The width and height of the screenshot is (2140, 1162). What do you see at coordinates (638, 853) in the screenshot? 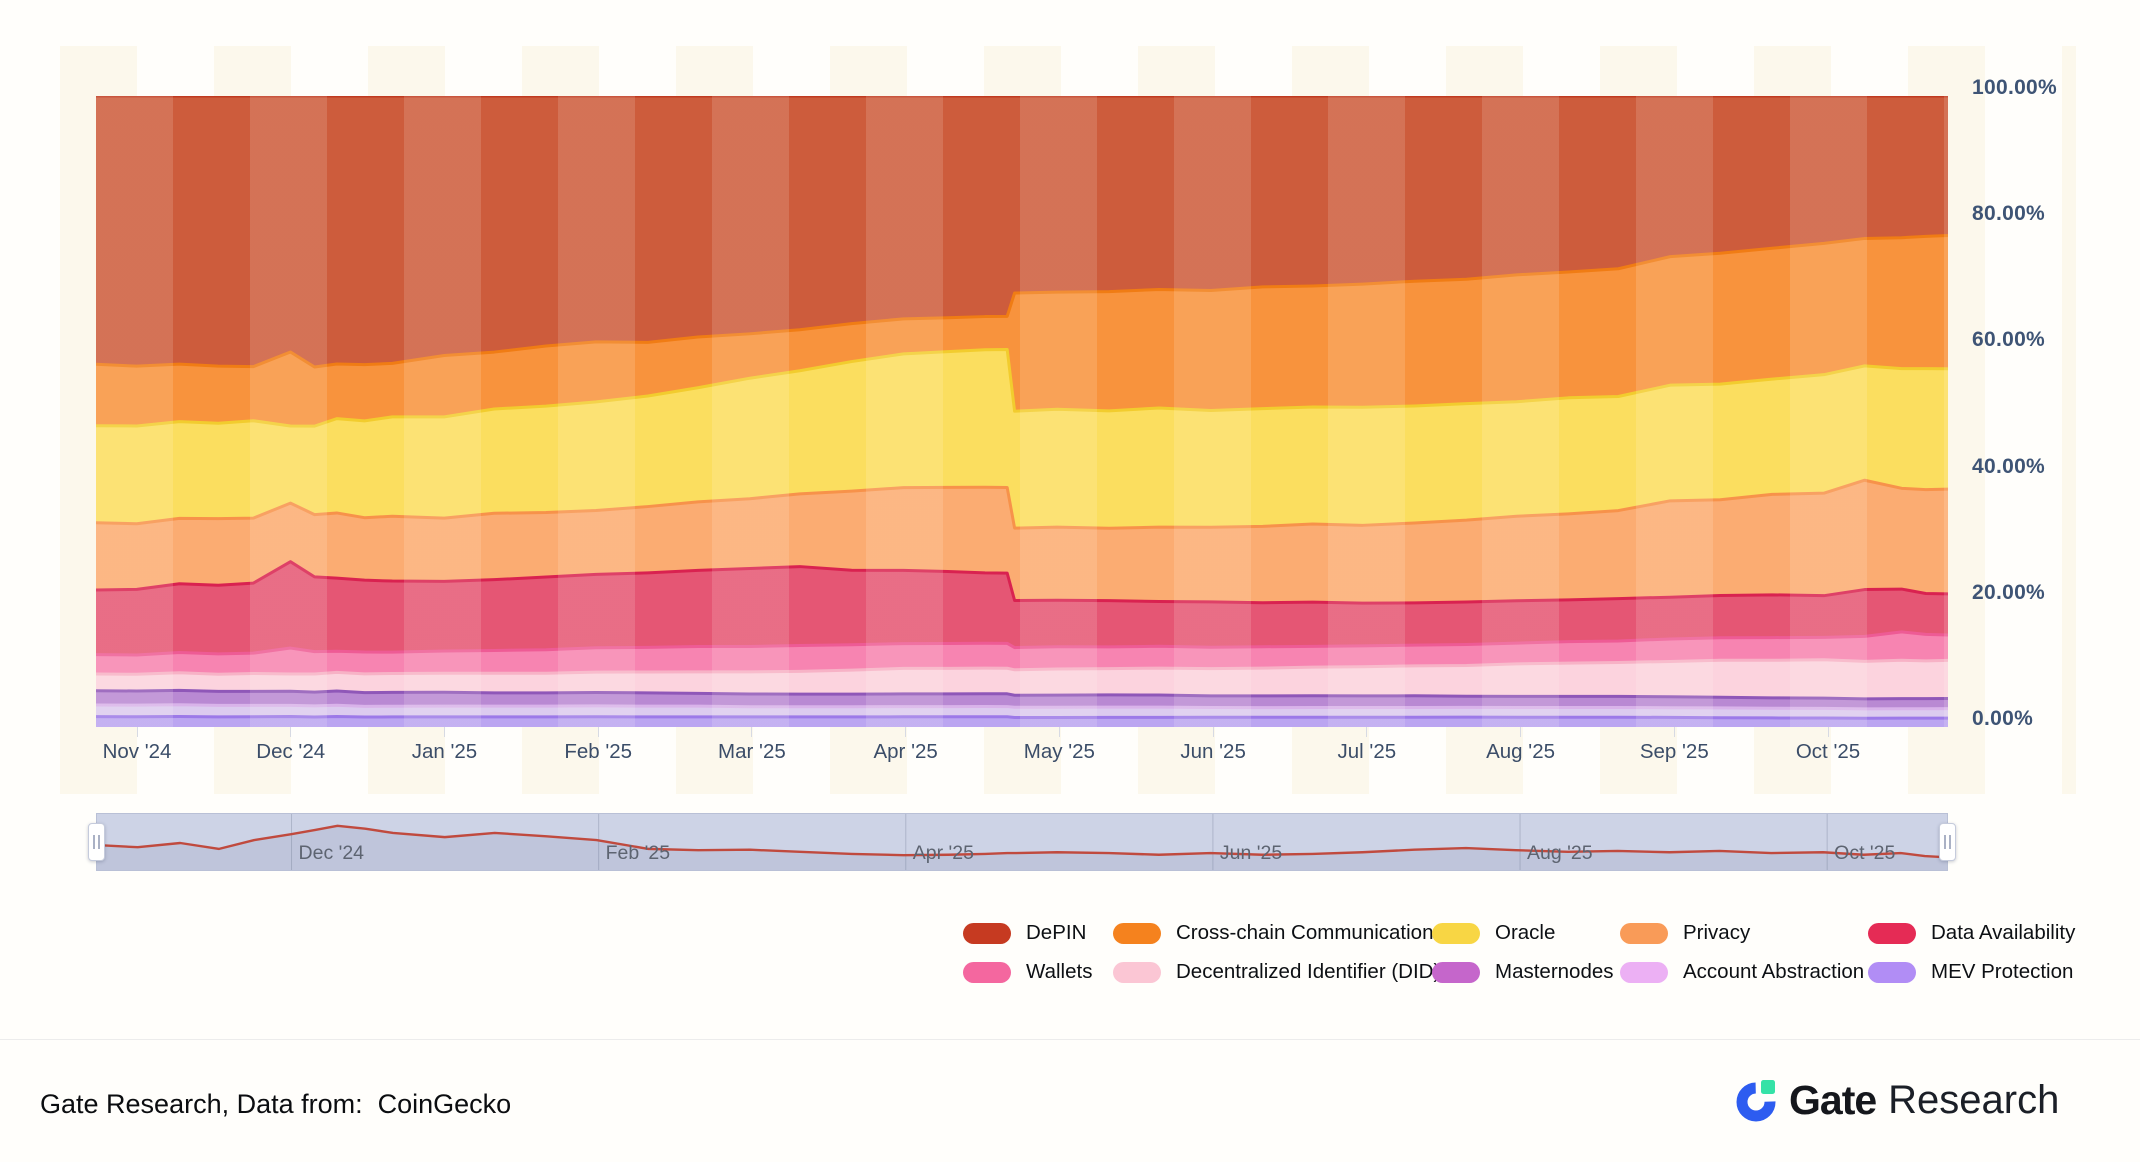
I see `navigator-tick-label: Feb '25` at bounding box center [638, 853].